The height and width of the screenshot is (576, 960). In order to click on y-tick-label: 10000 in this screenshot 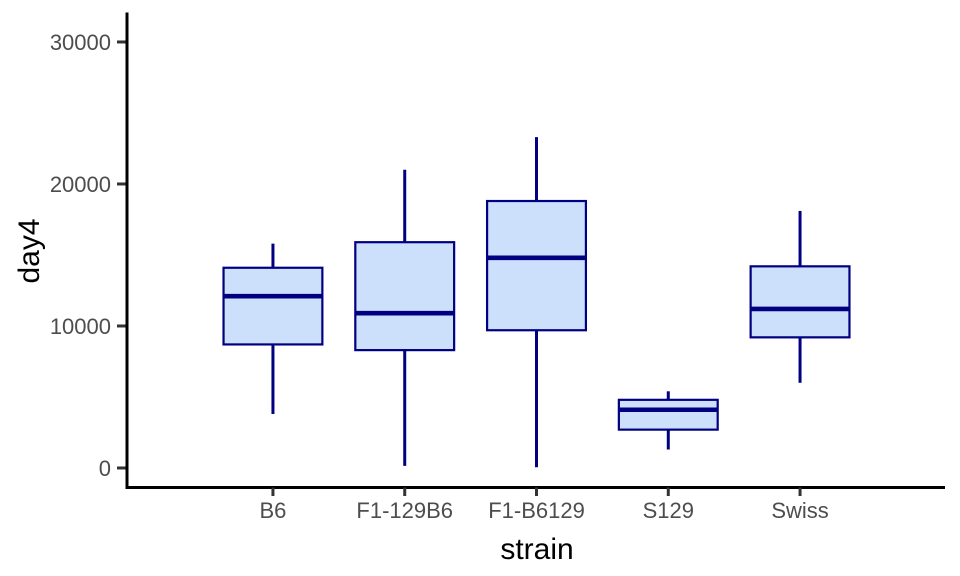, I will do `click(80, 326)`.